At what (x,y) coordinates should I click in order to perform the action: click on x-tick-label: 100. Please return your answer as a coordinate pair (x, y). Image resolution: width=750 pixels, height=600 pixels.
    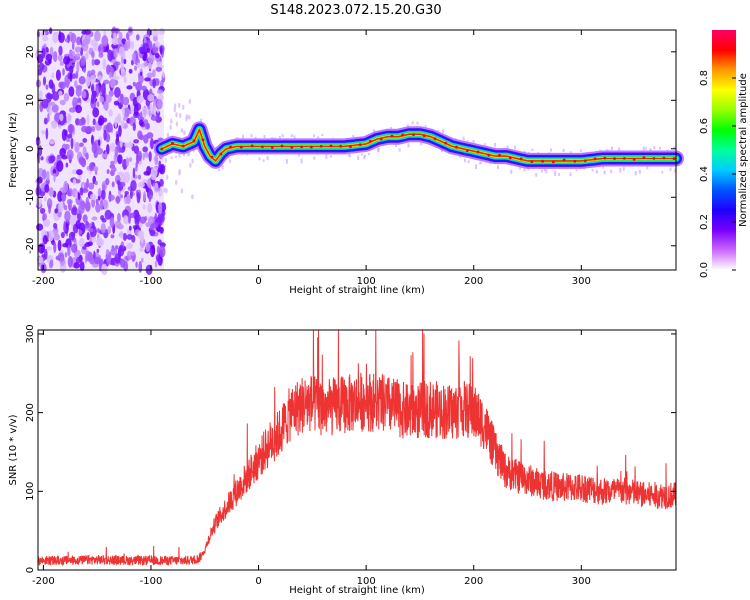
    Looking at the image, I should click on (366, 581).